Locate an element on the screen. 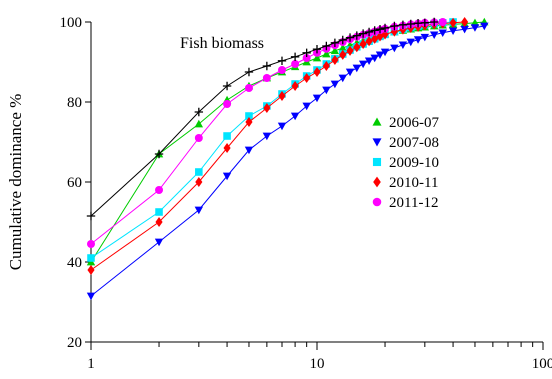 The image size is (552, 379). legend: 2006-07 2007-08 2009-10 2010-11 2011-12 is located at coordinates (405, 163).